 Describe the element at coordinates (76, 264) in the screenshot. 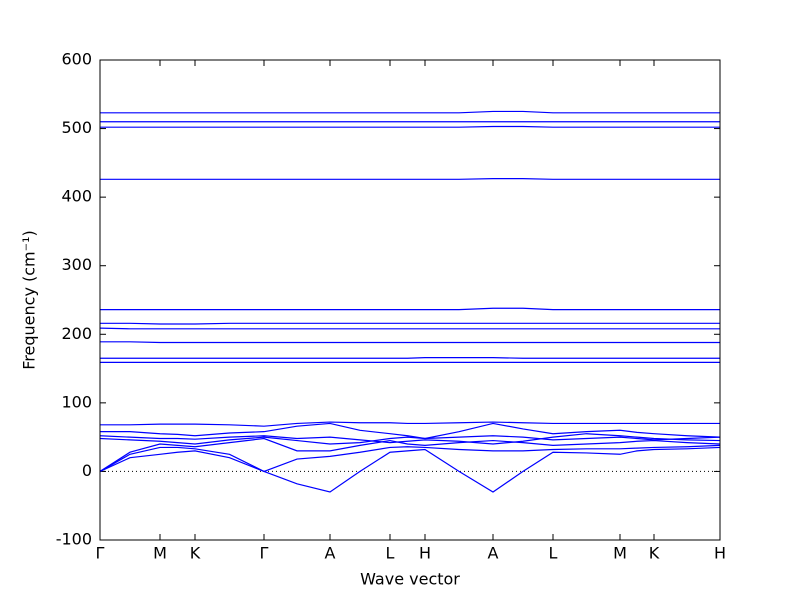

I see `y-tick-label: 300` at that location.